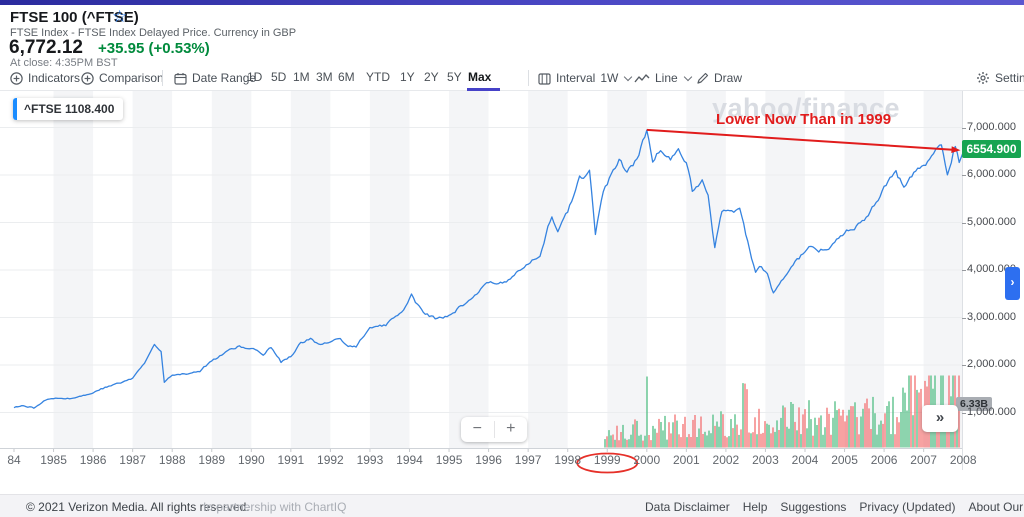 The height and width of the screenshot is (517, 1024). I want to click on watchlist-star-icon: ☆, so click(120, 16).